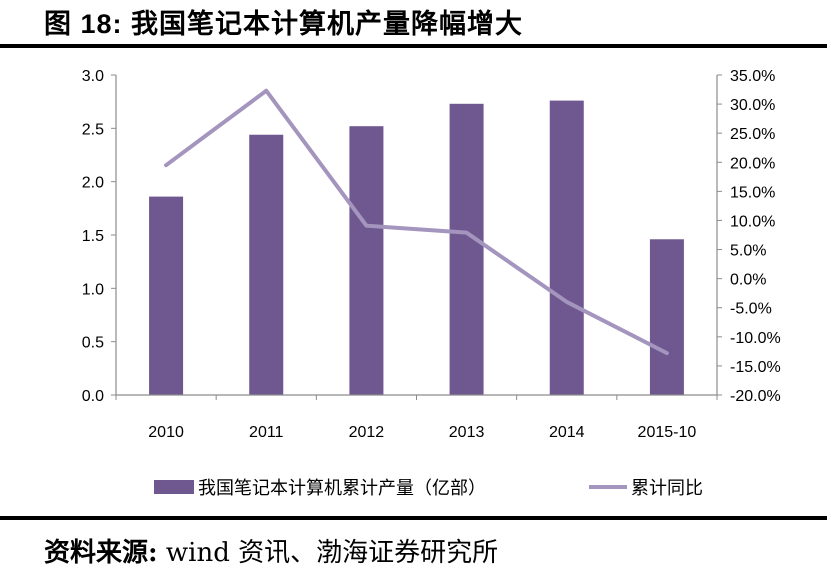  Describe the element at coordinates (174, 487) in the screenshot. I see `legend-bar-swatch` at that location.